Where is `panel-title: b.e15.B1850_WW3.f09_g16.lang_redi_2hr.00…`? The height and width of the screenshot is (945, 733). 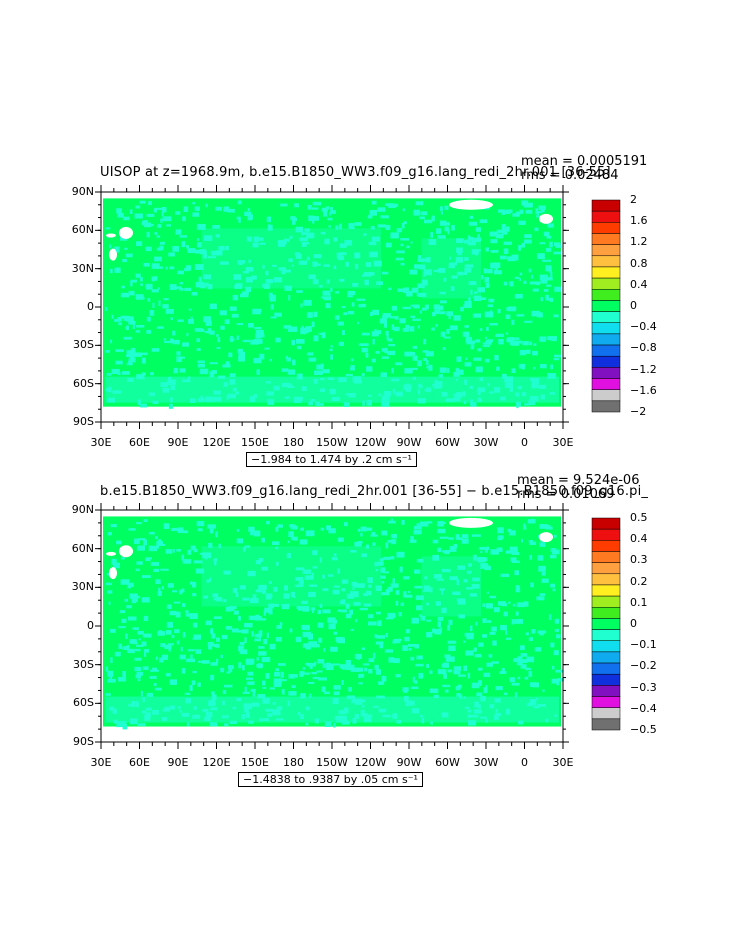
panel-title: b.e15.B1850_WW3.f09_g16.lang_redi_2hr.00… is located at coordinates (374, 491).